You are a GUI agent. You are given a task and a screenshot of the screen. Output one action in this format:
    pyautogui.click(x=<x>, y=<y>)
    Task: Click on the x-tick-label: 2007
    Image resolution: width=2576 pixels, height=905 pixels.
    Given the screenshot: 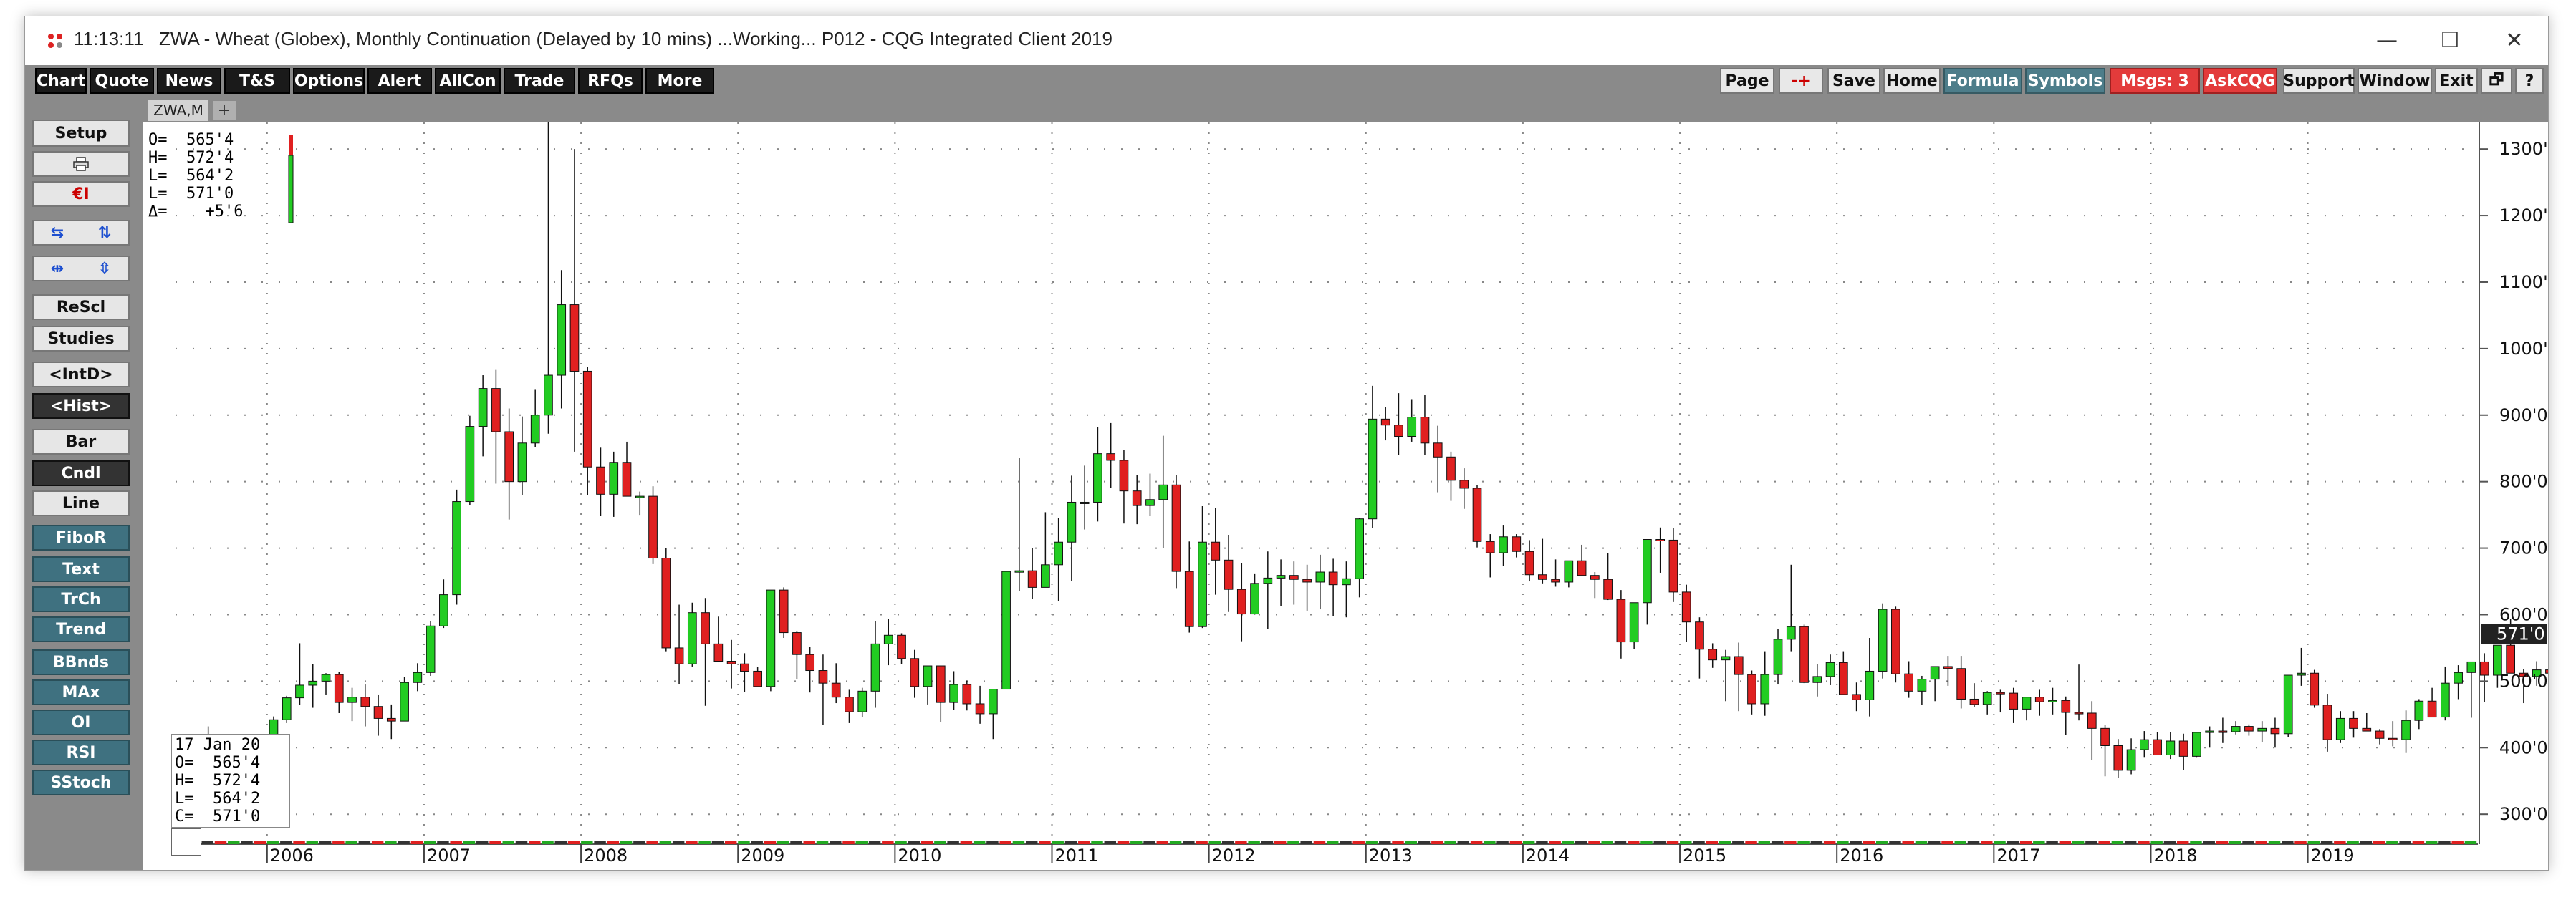 What is the action you would take?
    pyautogui.click(x=449, y=856)
    